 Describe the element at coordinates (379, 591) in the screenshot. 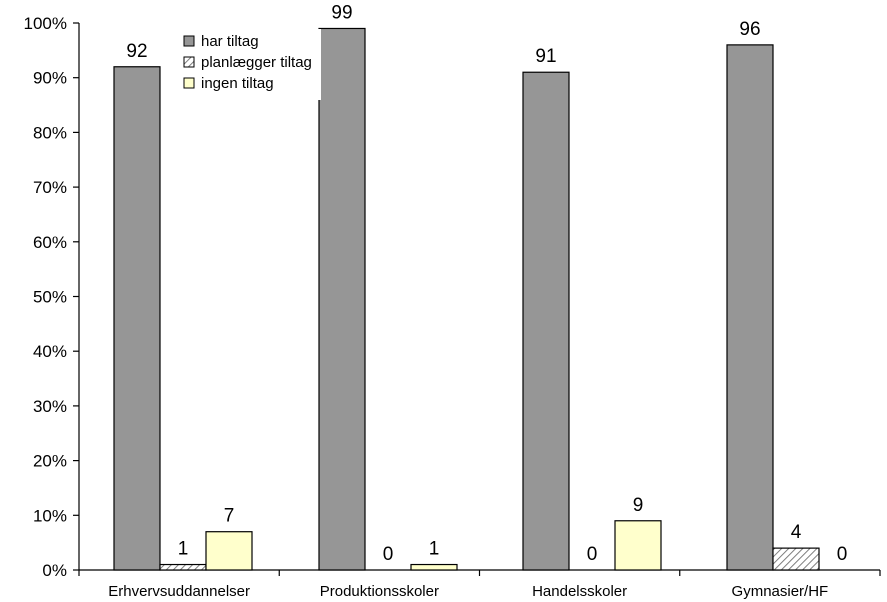

I see `x-category-label: Produktionsskoler` at that location.